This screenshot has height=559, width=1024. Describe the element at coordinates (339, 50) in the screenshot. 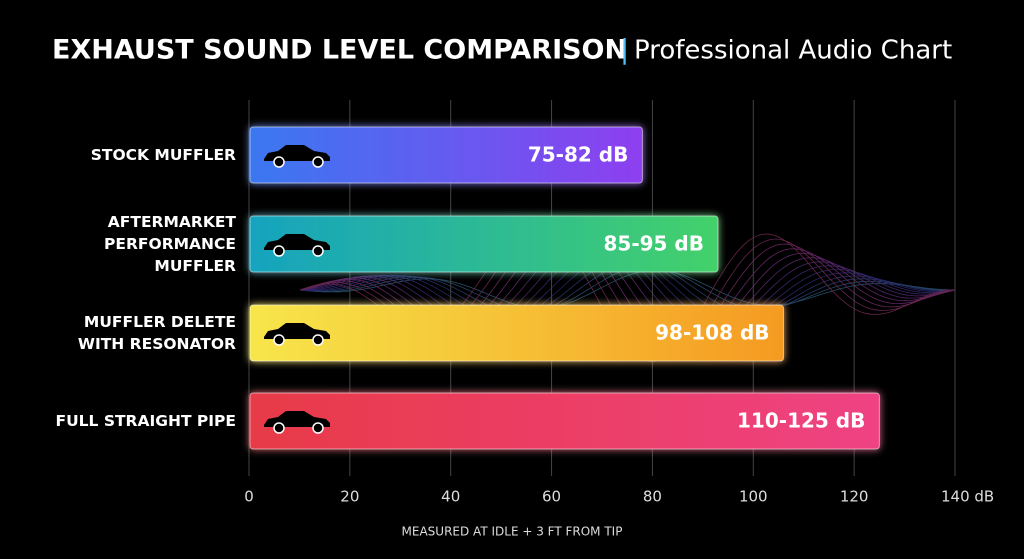

I see `chart-title: EXHAUST SOUND LEVEL COMPARISON` at that location.